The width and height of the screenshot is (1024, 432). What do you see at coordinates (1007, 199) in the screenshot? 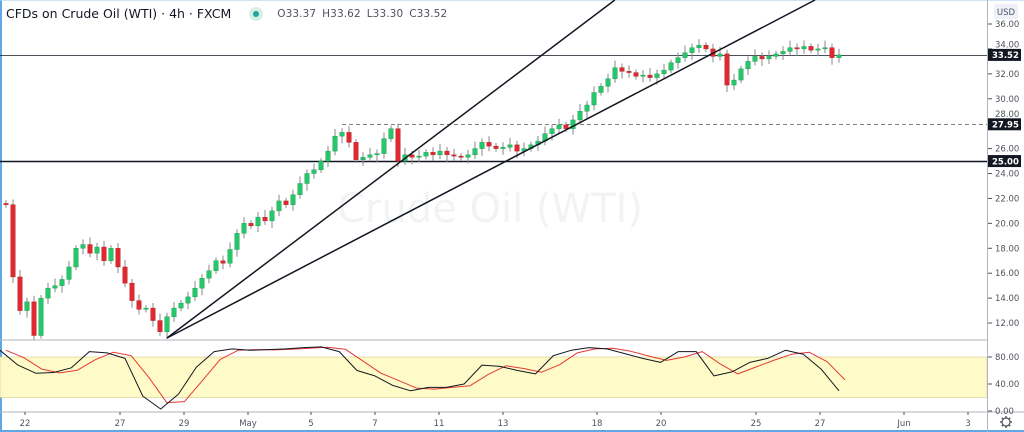
I see `price-tick-label: 22.00` at bounding box center [1007, 199].